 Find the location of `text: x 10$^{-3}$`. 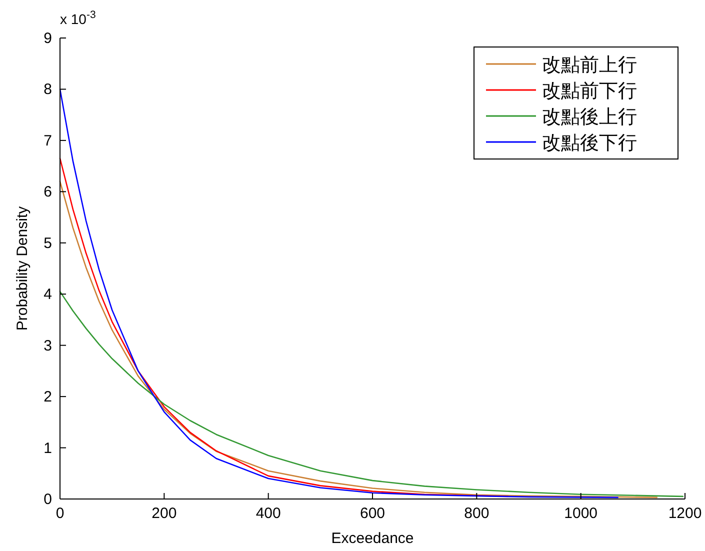

text: x 10$^{-3}$ is located at coordinates (78, 18).